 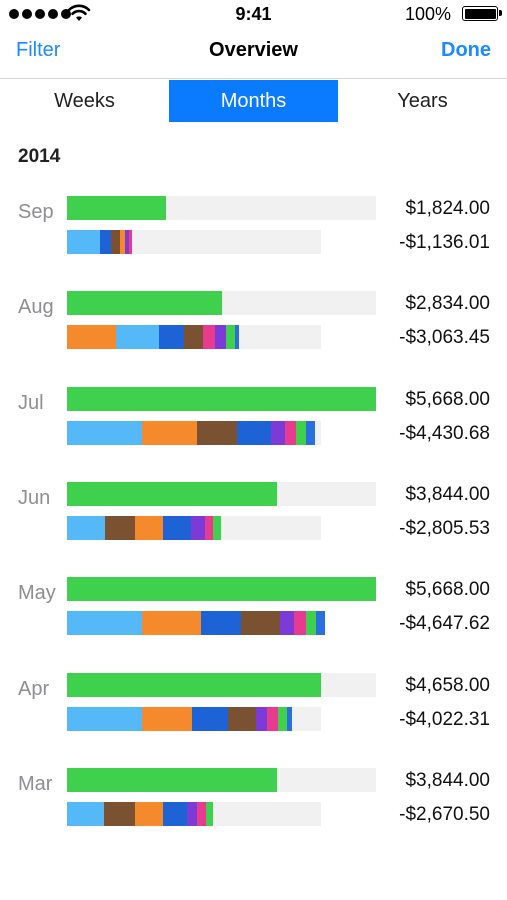 What do you see at coordinates (466, 50) in the screenshot?
I see `done-button: Done` at bounding box center [466, 50].